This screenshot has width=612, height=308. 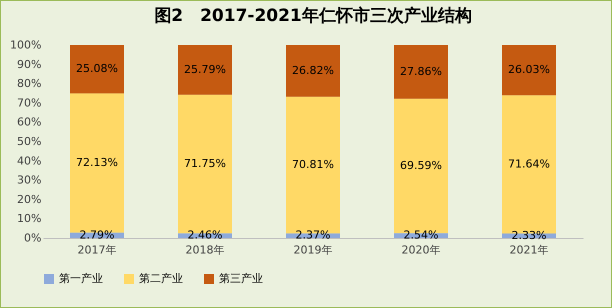 I want to click on y-tick-label: 100%, so click(x=26, y=45).